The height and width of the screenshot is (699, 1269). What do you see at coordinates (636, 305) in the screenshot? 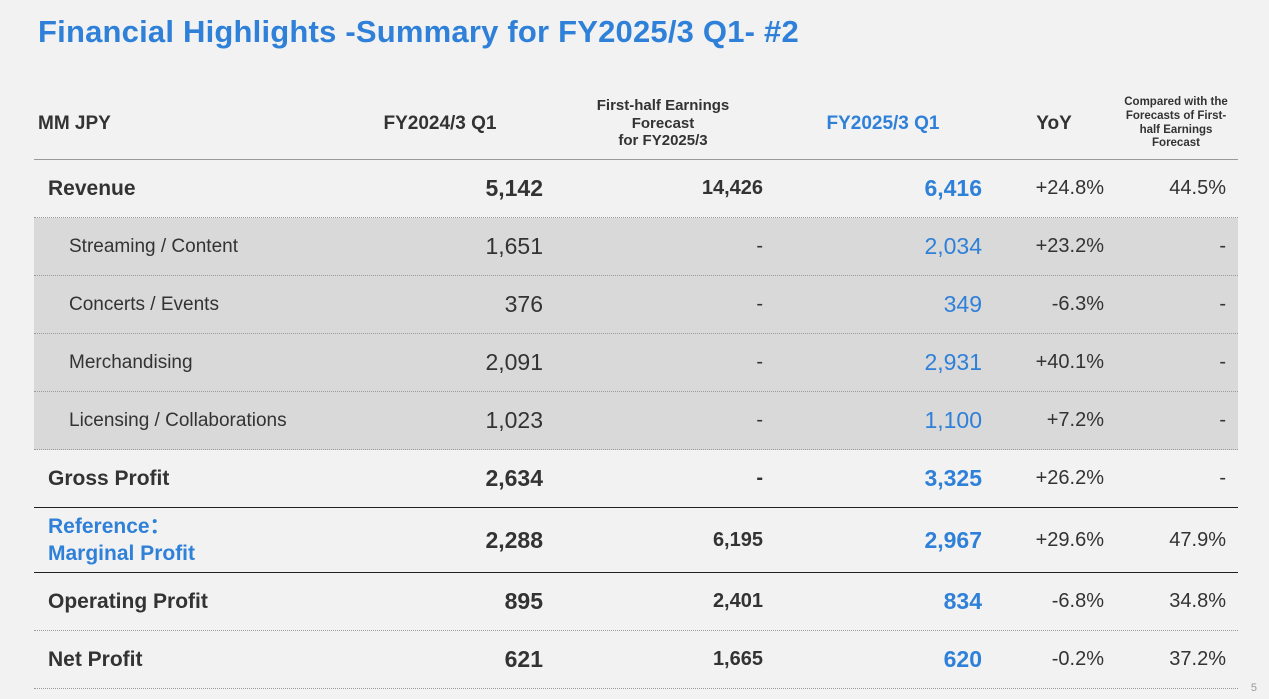
I see `row-concerts-events: Concerts / Events 376 - 349 -6.3% -` at bounding box center [636, 305].